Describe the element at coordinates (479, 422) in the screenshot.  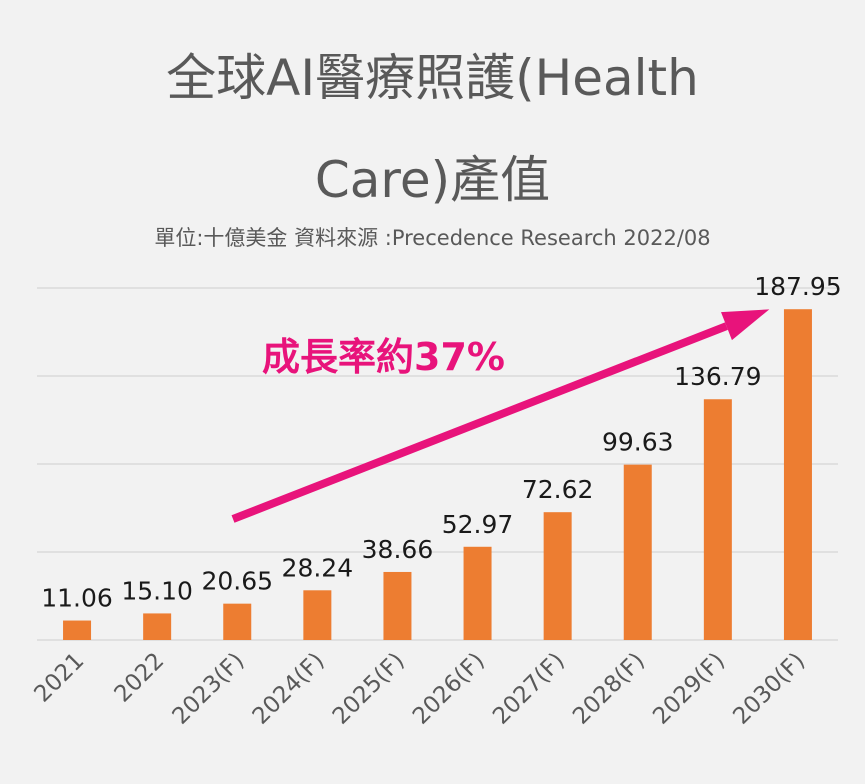
I see `growth-arrow-shaft` at that location.